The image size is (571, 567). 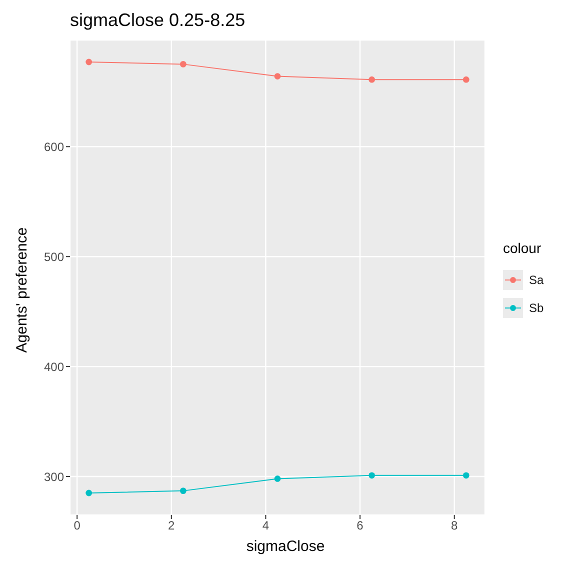 What do you see at coordinates (536, 280) in the screenshot?
I see `legend-label: Sa` at bounding box center [536, 280].